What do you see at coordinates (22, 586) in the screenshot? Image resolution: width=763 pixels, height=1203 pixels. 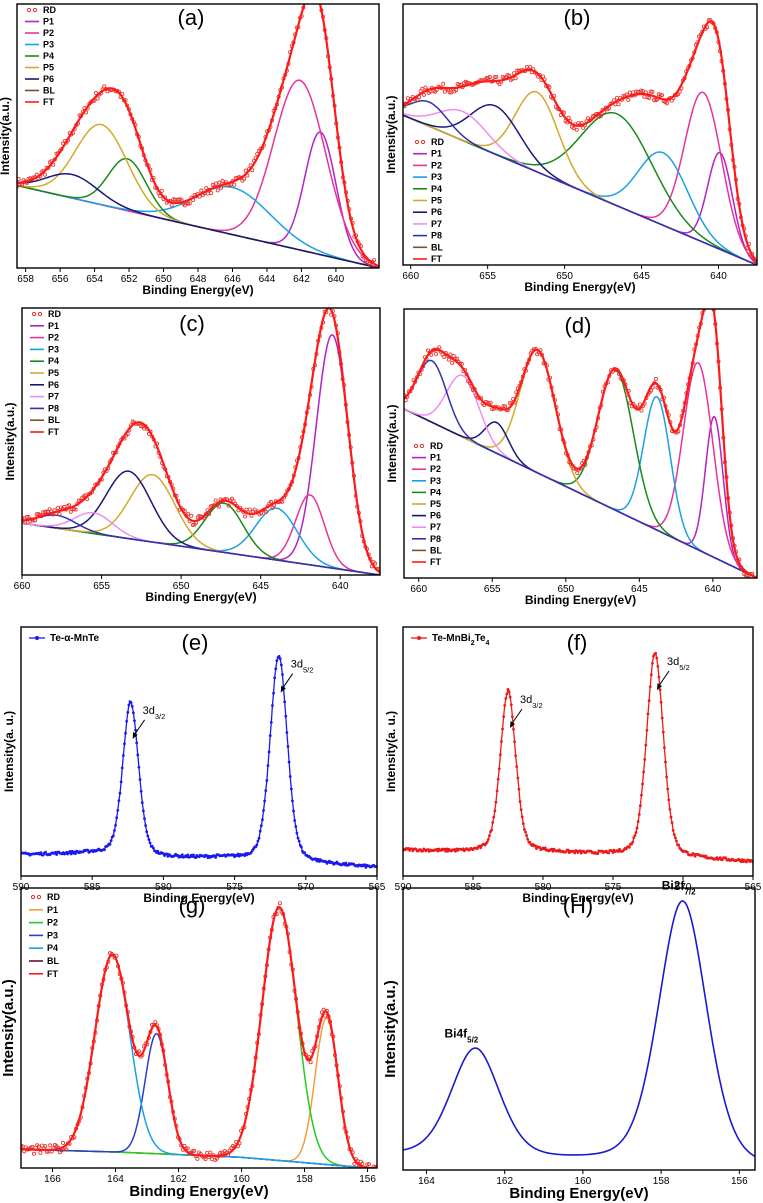 I see `x-tick-label: 660` at bounding box center [22, 586].